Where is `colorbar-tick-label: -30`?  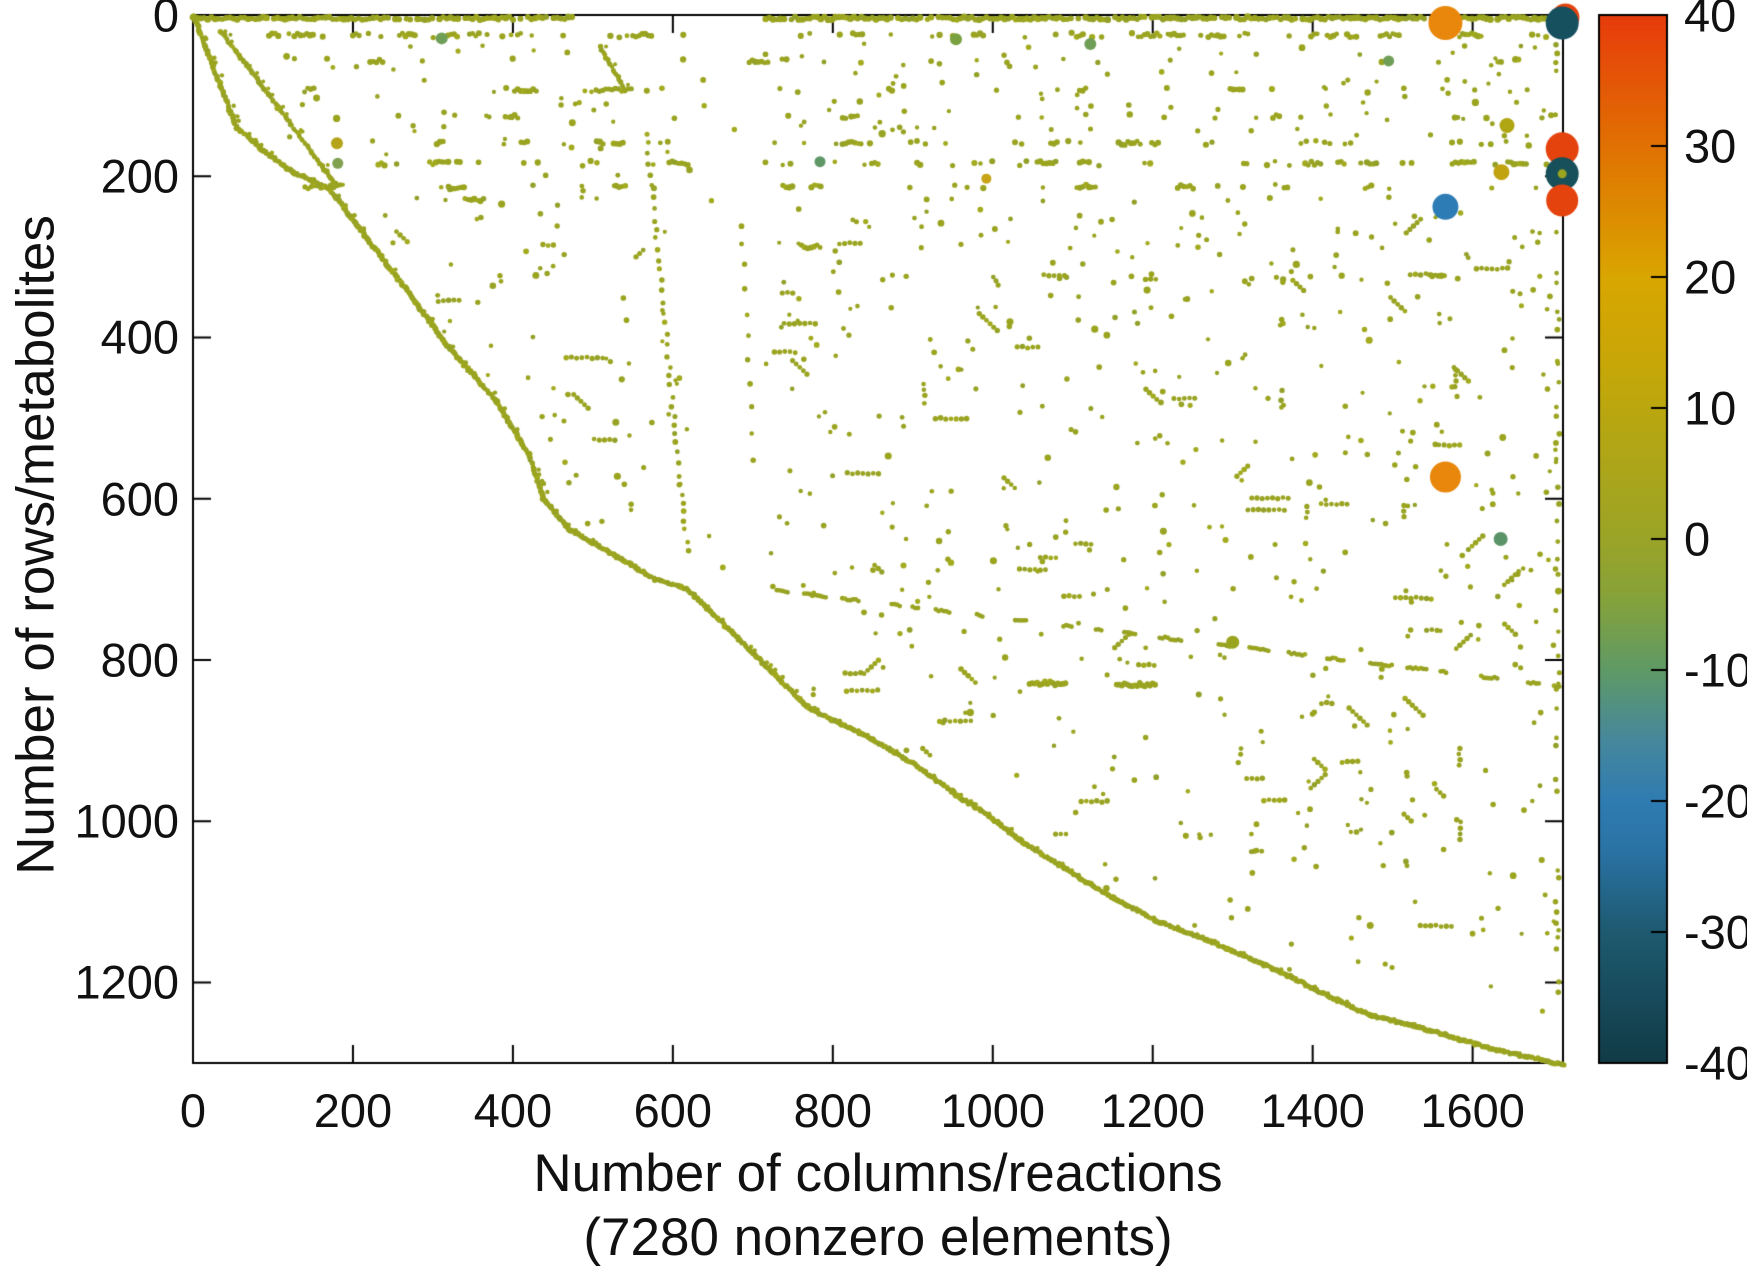
colorbar-tick-label: -30 is located at coordinates (1715, 932).